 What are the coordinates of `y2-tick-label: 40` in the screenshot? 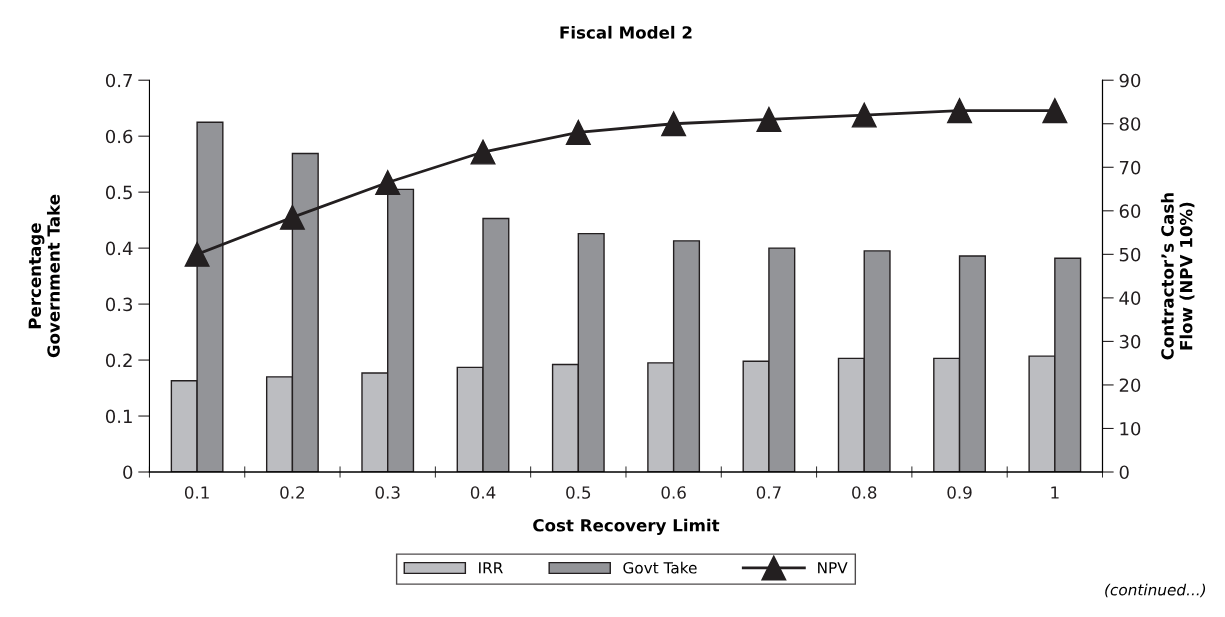 It's located at (1130, 298).